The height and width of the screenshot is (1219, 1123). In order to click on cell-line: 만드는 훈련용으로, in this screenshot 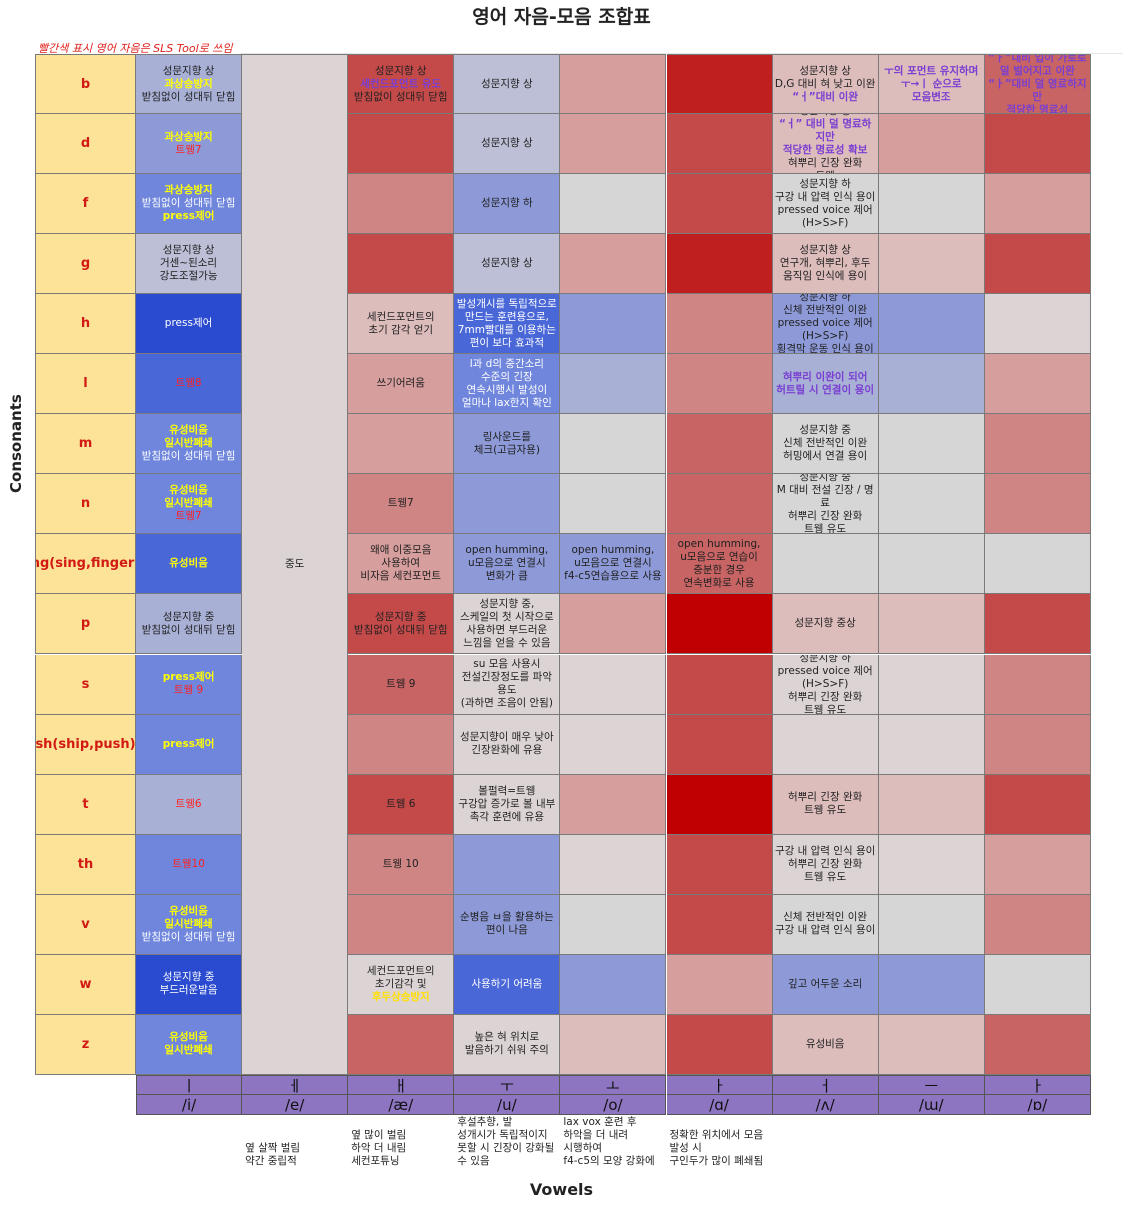, I will do `click(506, 316)`.